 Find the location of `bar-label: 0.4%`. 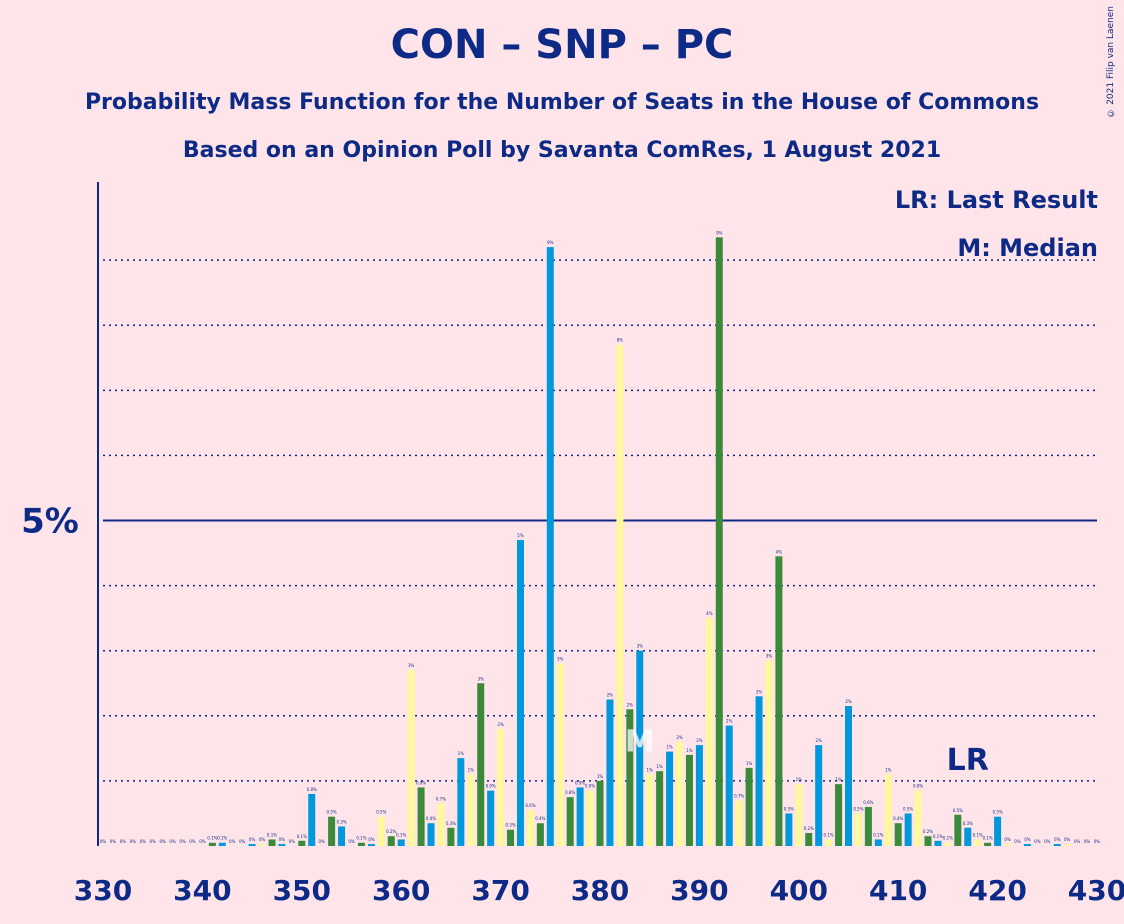

bar-label: 0.4% is located at coordinates (898, 818).